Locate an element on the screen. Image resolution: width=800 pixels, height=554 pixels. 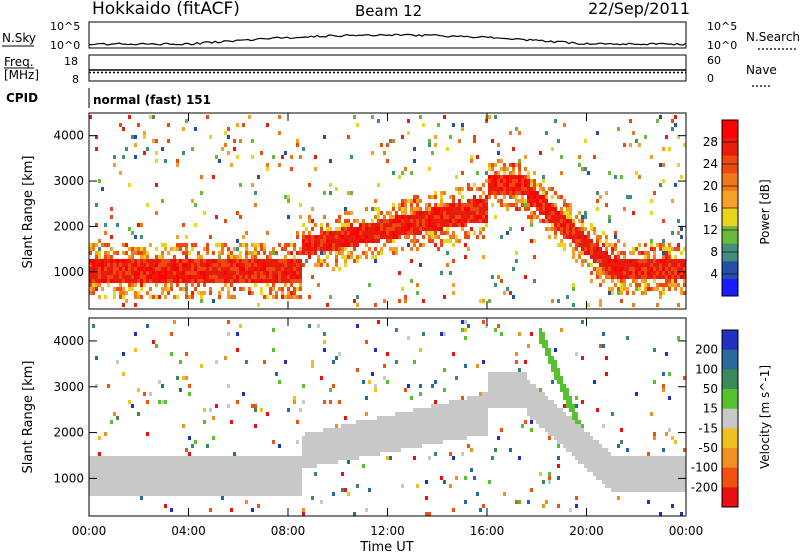
x-tick-label: 00:00 is located at coordinates (89, 531).